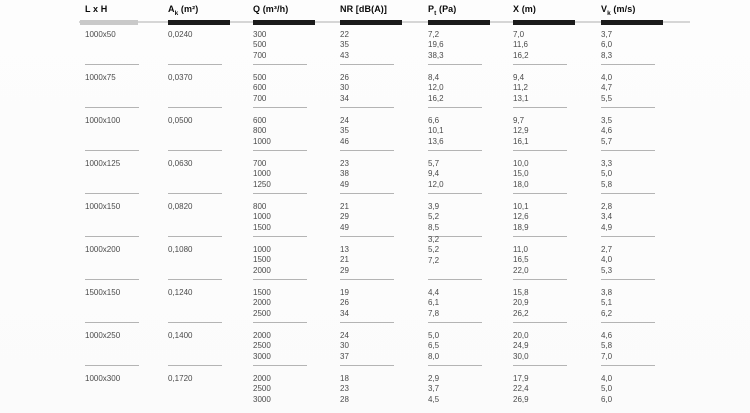  I want to click on cell-lines: 3,3 5,0 5,8, so click(645, 174).